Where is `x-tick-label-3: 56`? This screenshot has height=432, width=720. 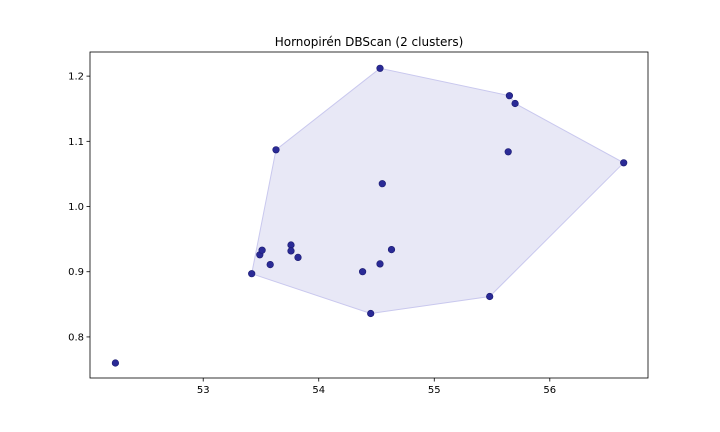
x-tick-label-3: 56 is located at coordinates (549, 390).